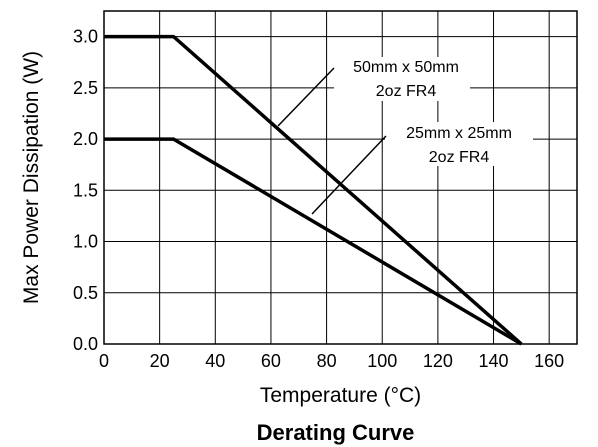 The image size is (598, 447). I want to click on y-tick-label: 0.0, so click(85, 344).